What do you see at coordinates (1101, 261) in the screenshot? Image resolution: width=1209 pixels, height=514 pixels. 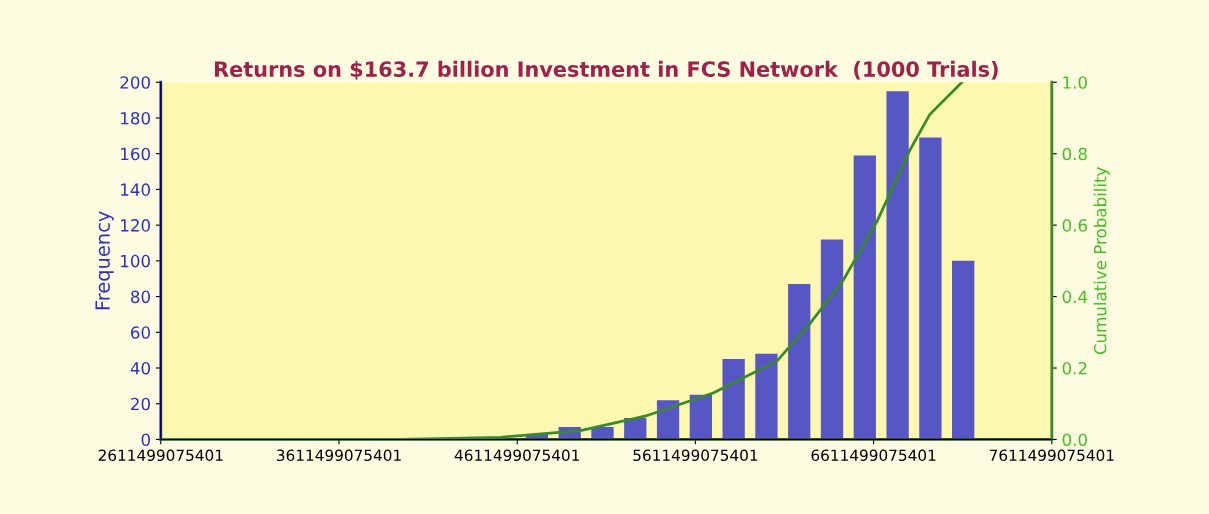 I see `y2-axis-title: Cumulative Probability` at bounding box center [1101, 261].